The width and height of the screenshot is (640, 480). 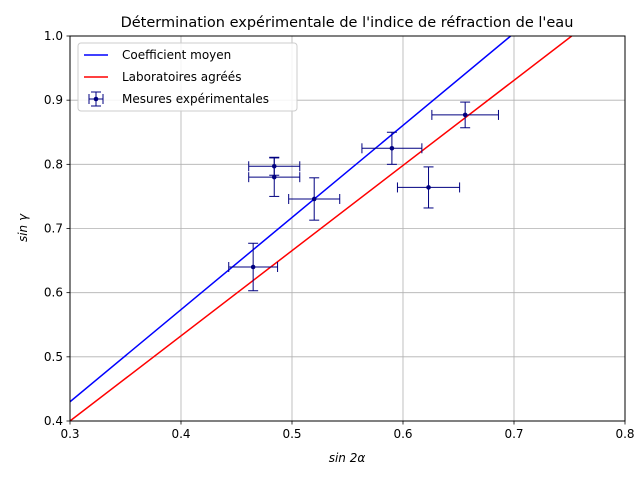 What do you see at coordinates (181, 77) in the screenshot?
I see `legend-label: Laboratoires agréés` at bounding box center [181, 77].